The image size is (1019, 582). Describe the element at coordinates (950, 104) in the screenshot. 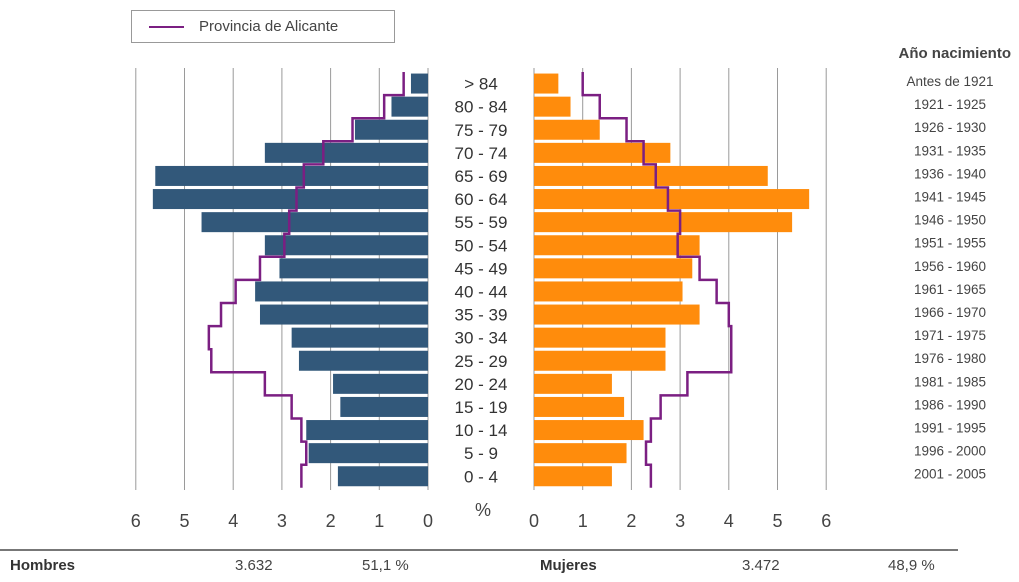

I see `birth-year-label-1: 1921 - 1925` at that location.